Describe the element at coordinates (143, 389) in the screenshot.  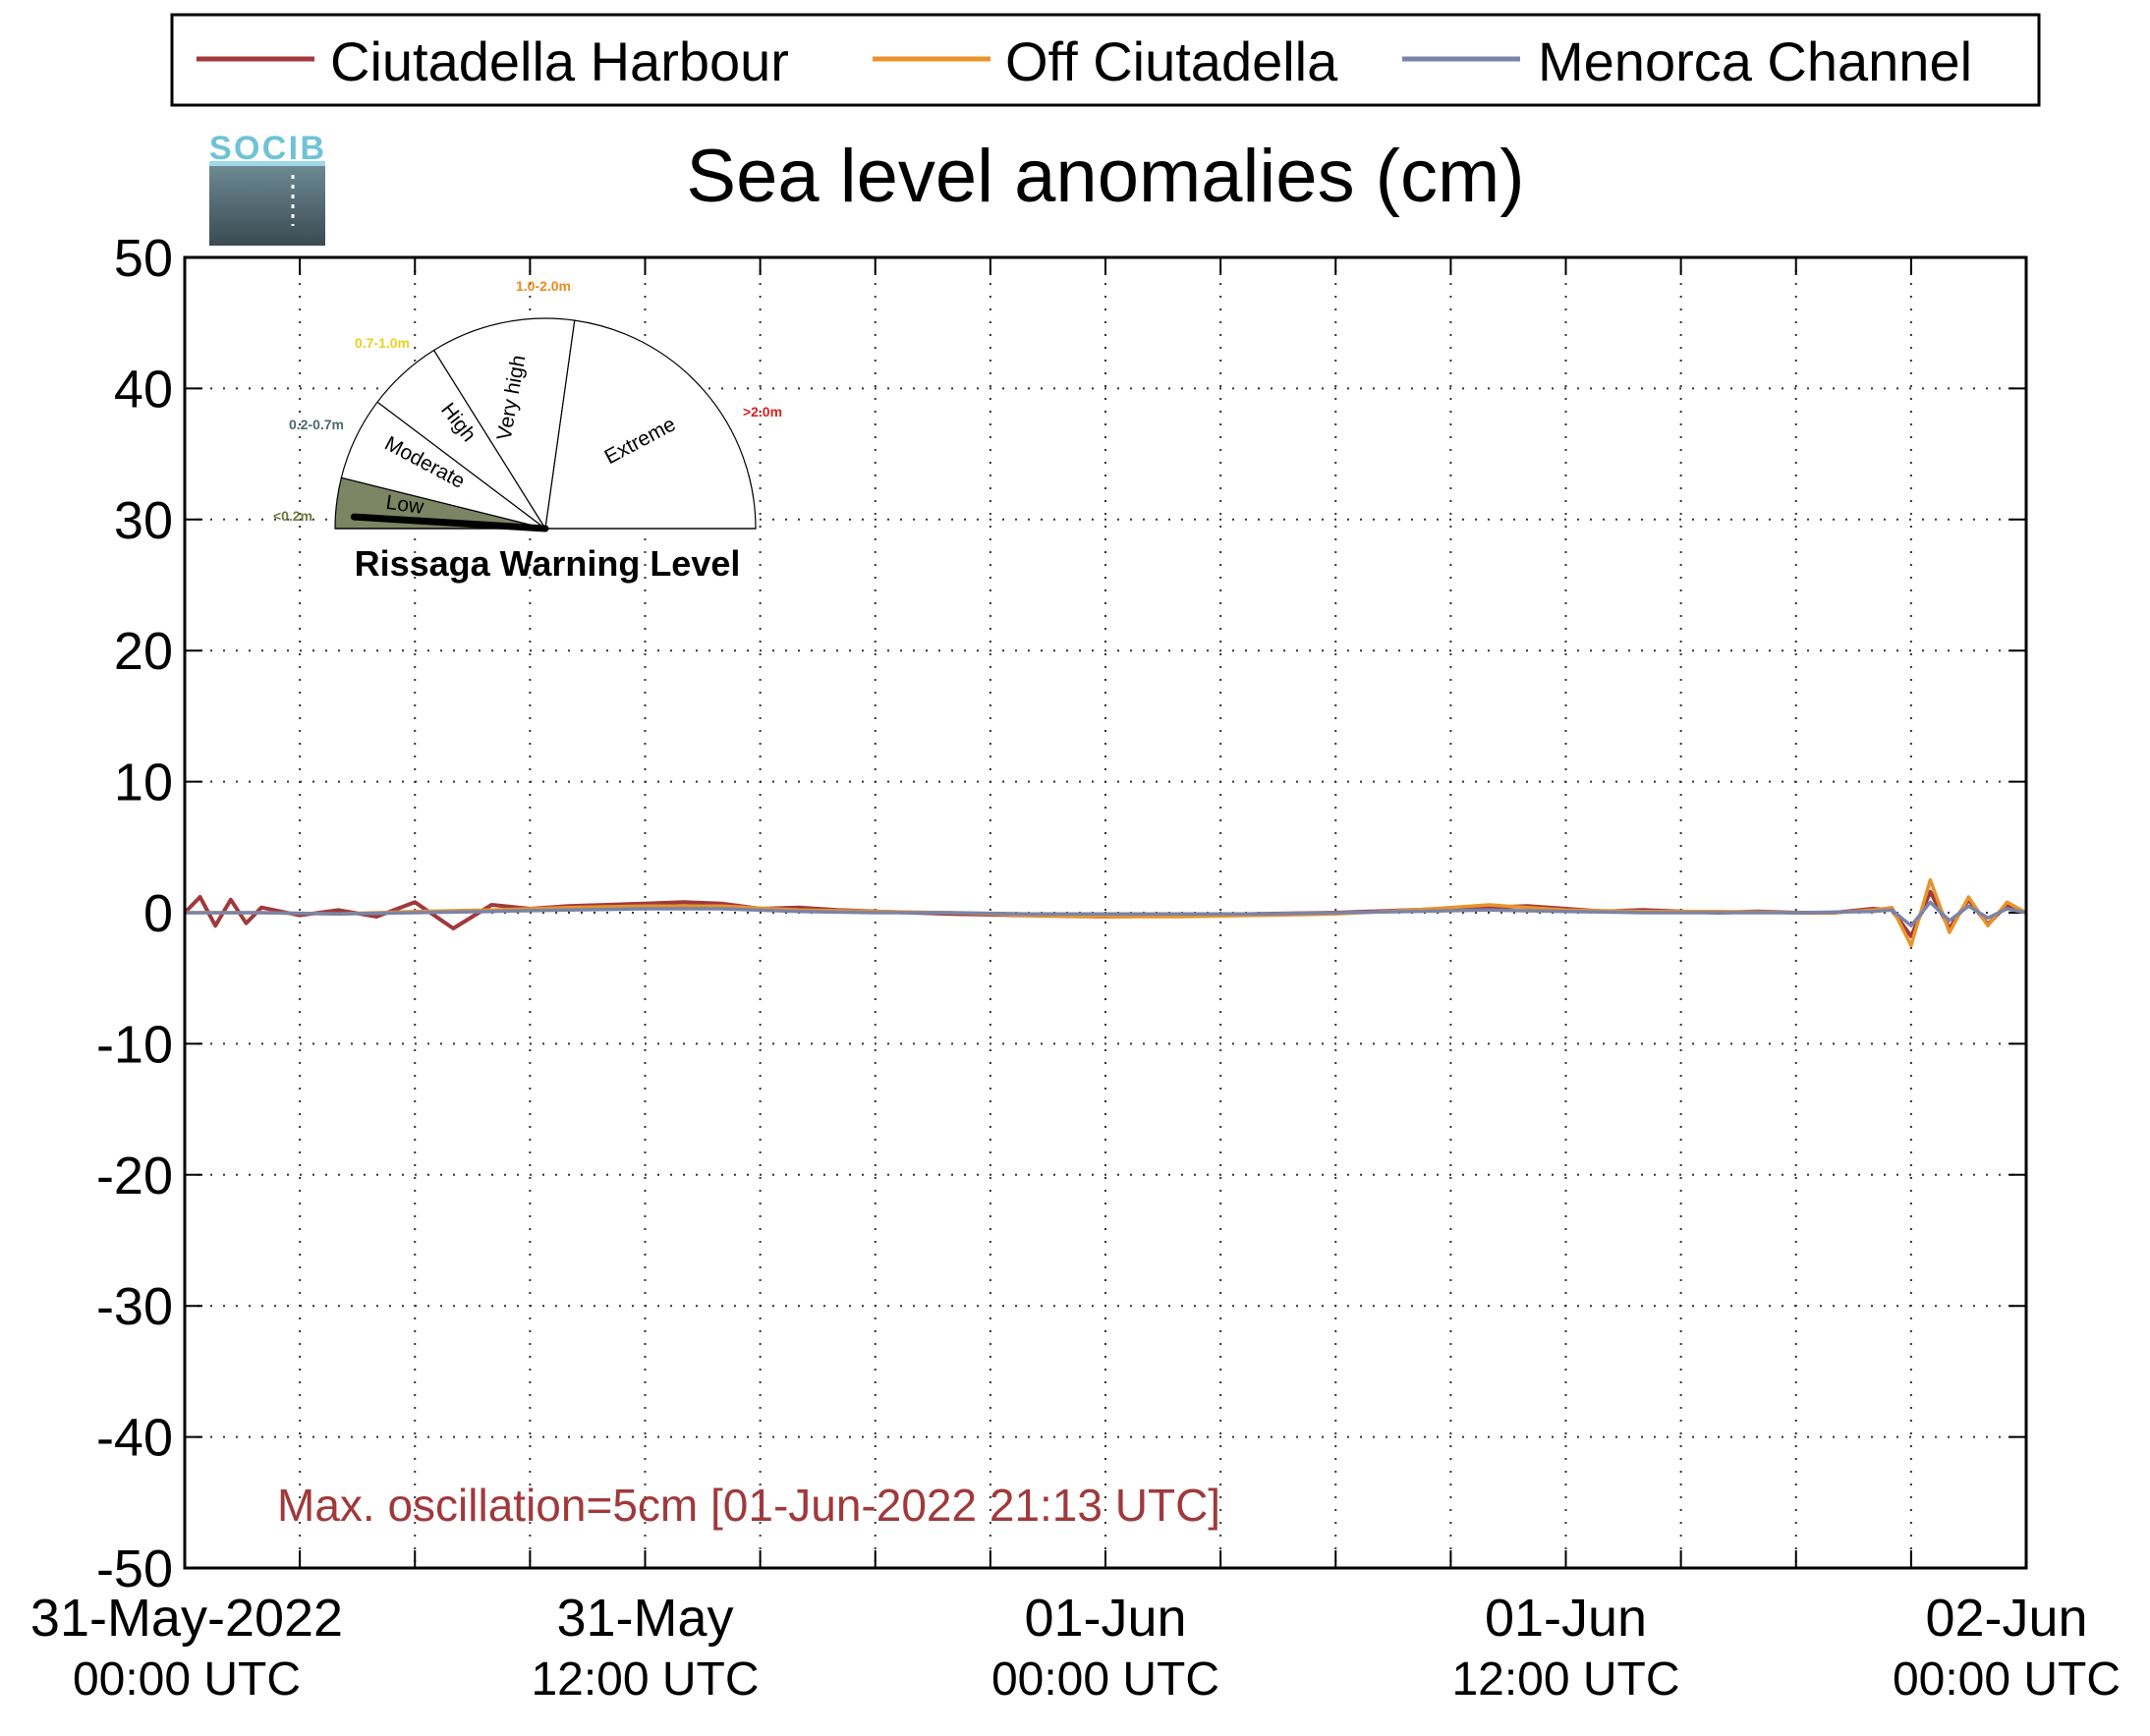
I see `y-tick-label: 40` at that location.